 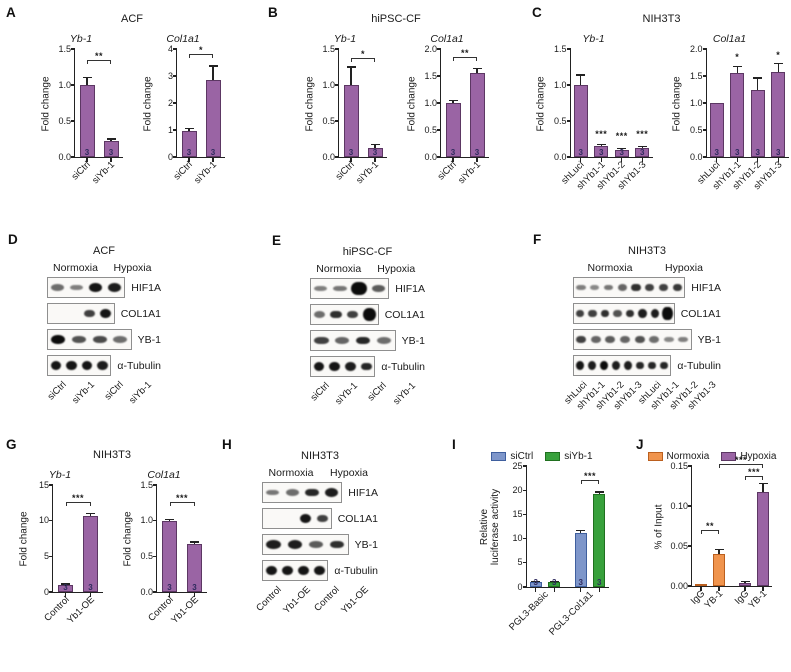 I want to click on y-tick-label: 1, so click(x=170, y=129).